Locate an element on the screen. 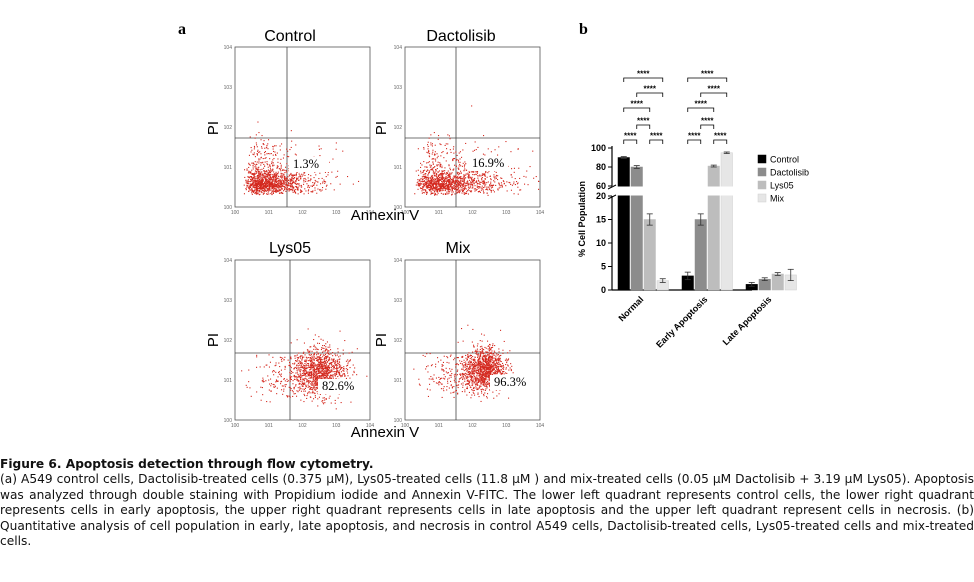  tick-label: 104 is located at coordinates (370, 213).